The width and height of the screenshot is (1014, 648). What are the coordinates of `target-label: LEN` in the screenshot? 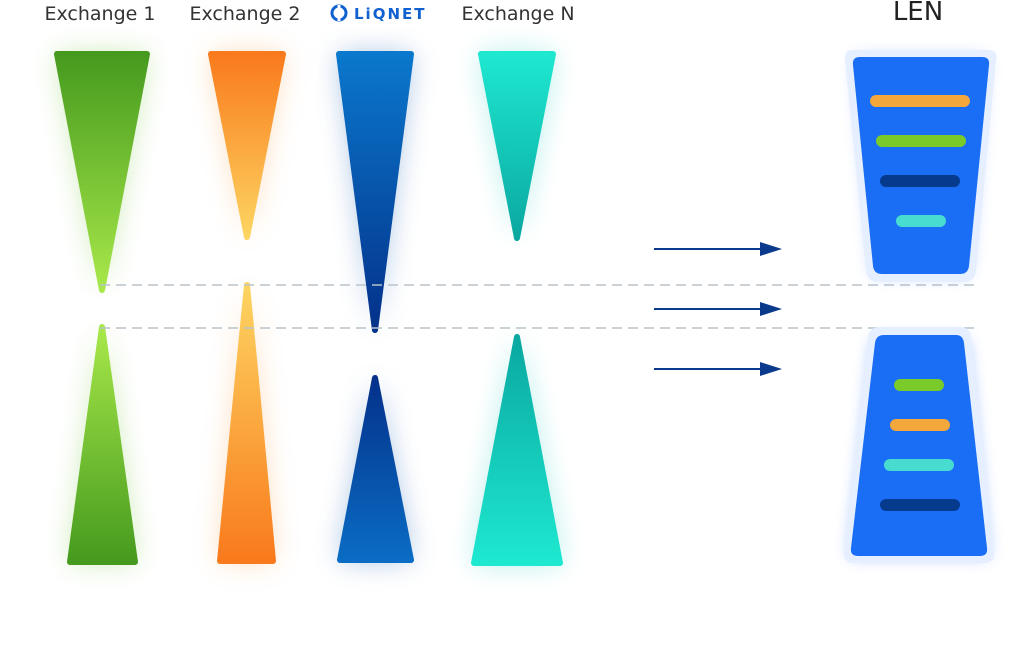 It's located at (918, 13).